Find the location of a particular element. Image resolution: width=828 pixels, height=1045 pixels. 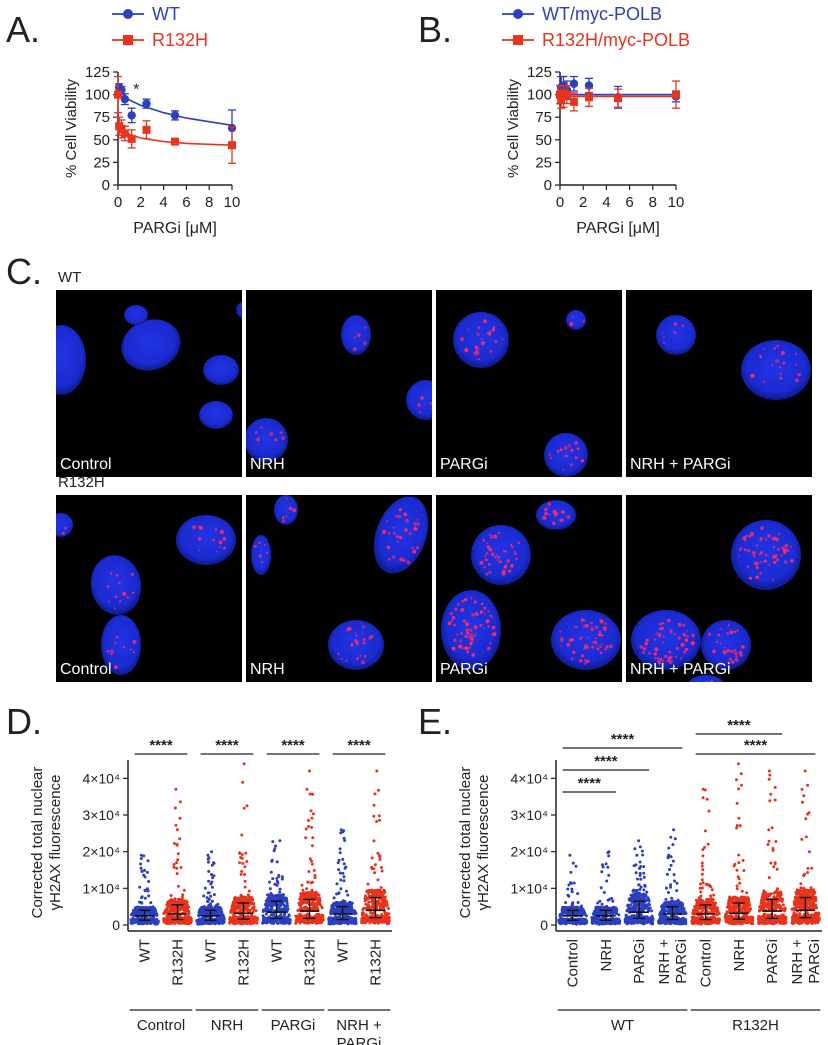

category-label: WT is located at coordinates (211, 950).